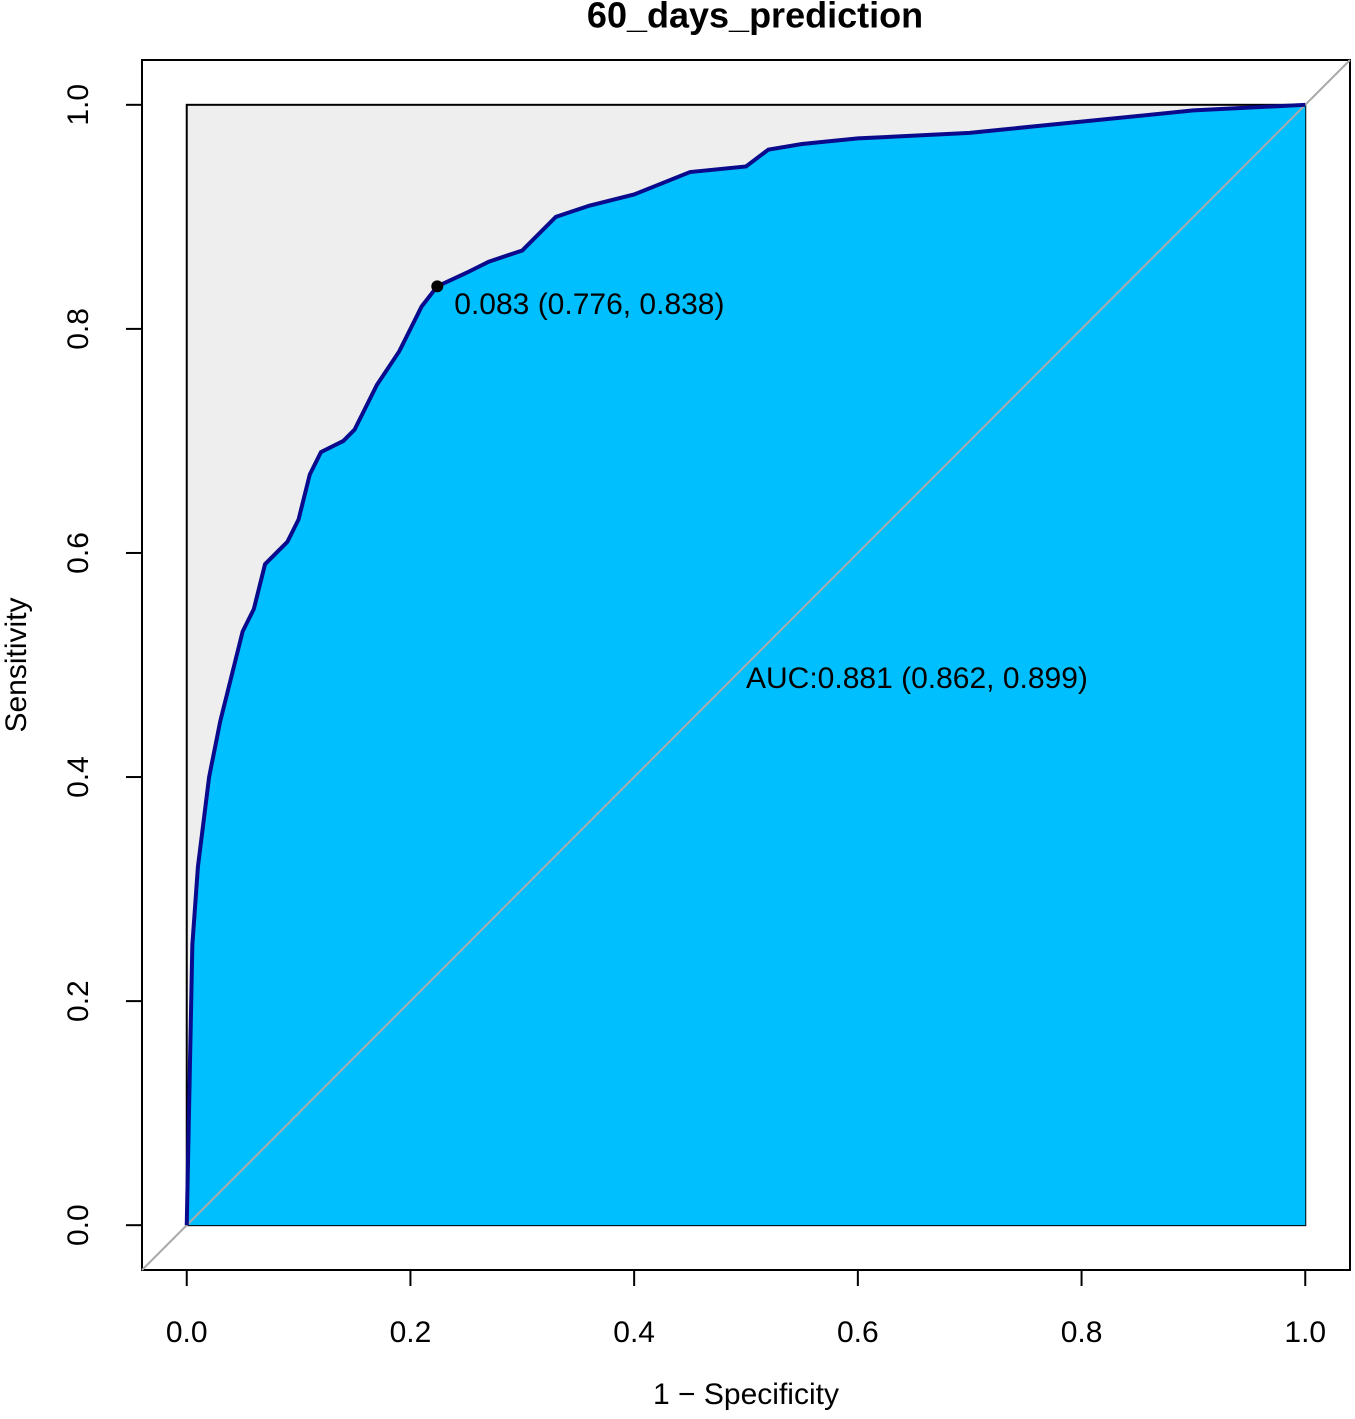  I want to click on auc-label: AUC:0.881 (0.862, 0.899), so click(917, 678).